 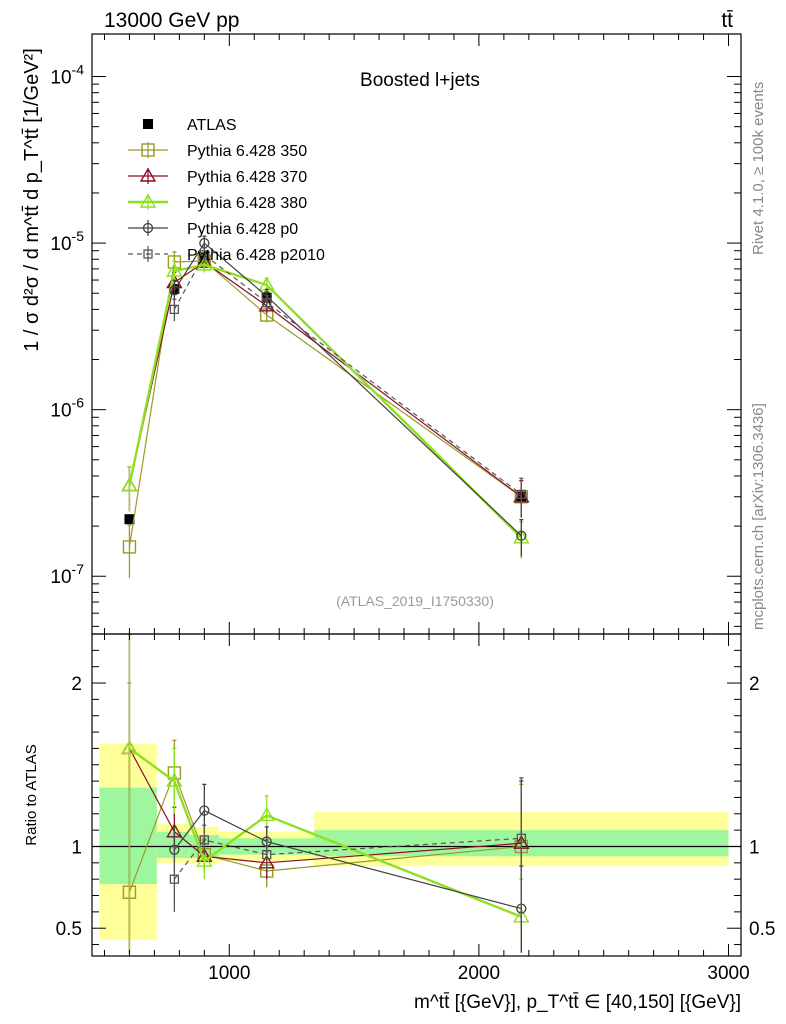 What do you see at coordinates (242, 229) in the screenshot?
I see `legend-label-4: Pythia 6.428 p0` at bounding box center [242, 229].